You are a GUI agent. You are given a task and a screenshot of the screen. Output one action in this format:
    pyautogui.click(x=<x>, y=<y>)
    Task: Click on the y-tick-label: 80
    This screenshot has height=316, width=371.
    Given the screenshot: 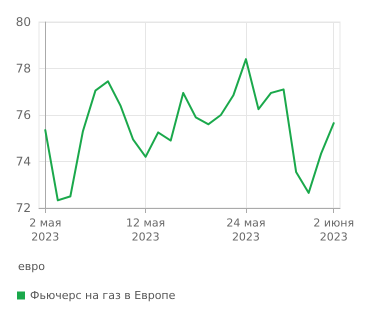 What is the action you would take?
    pyautogui.click(x=23, y=22)
    